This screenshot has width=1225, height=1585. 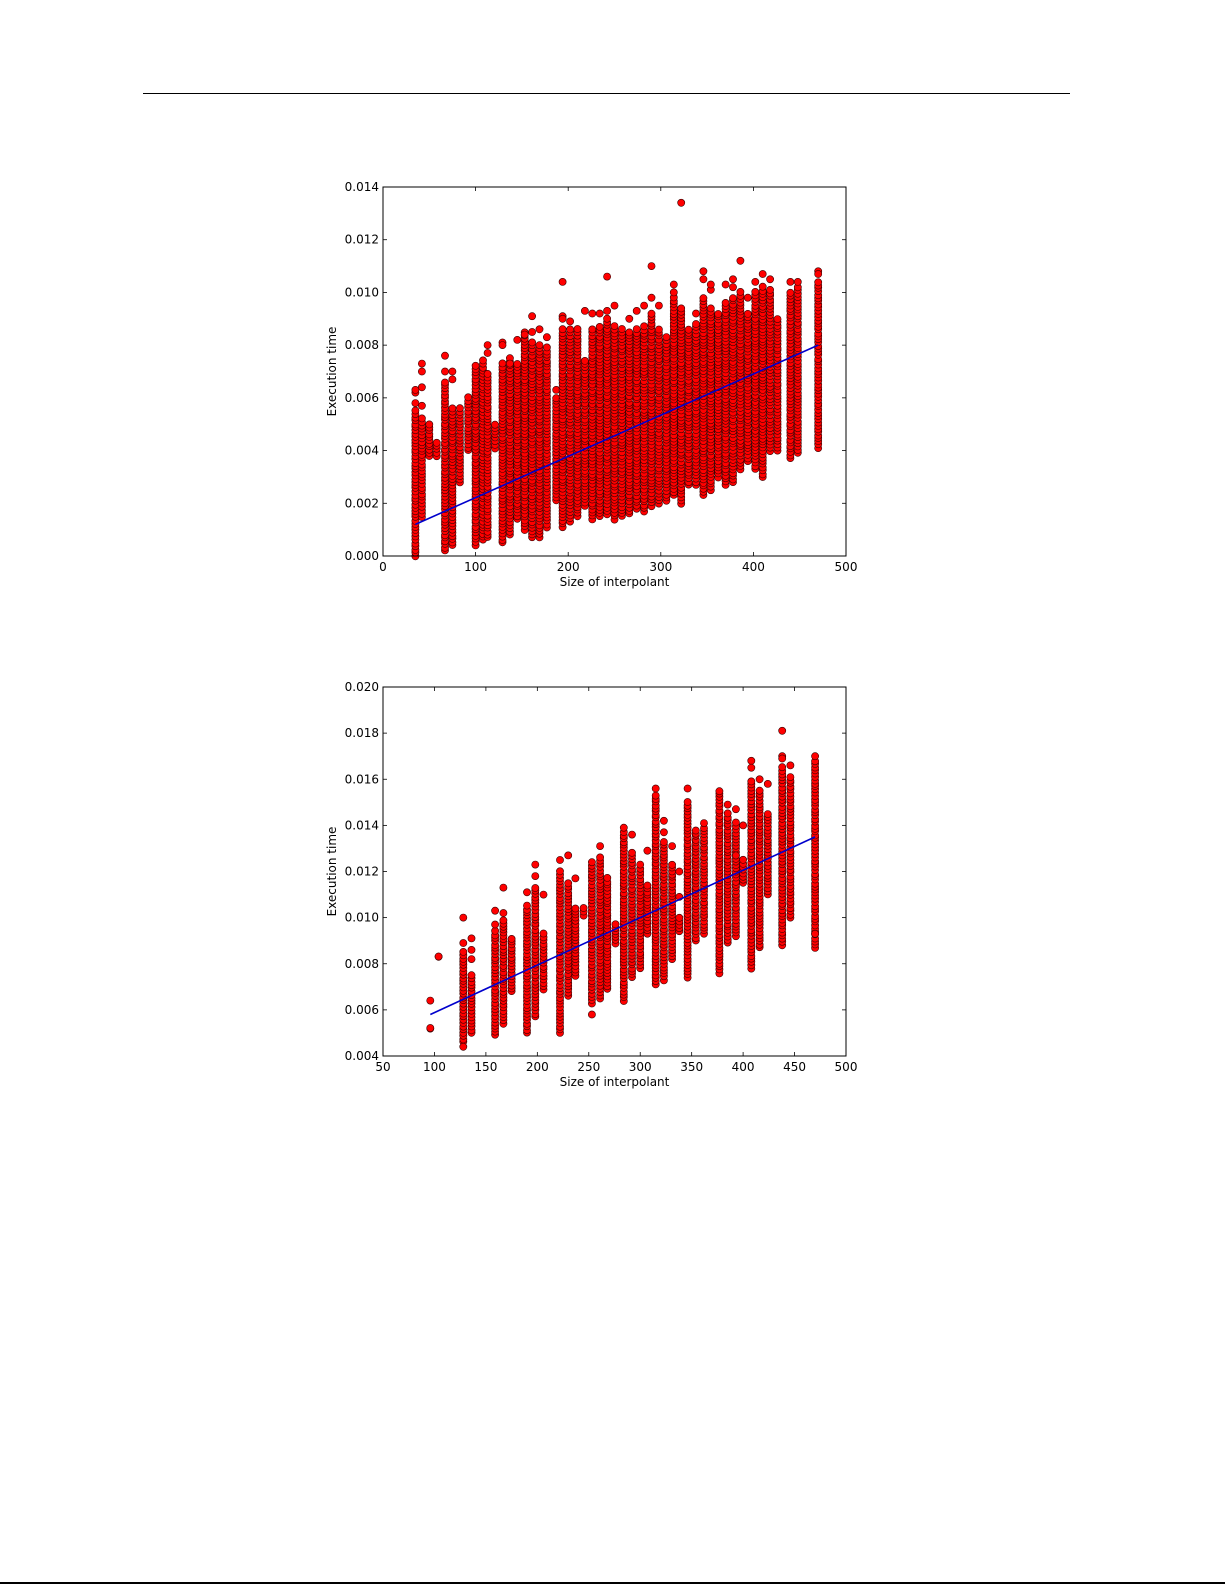 I want to click on x-tick-label: 200, so click(x=568, y=567).